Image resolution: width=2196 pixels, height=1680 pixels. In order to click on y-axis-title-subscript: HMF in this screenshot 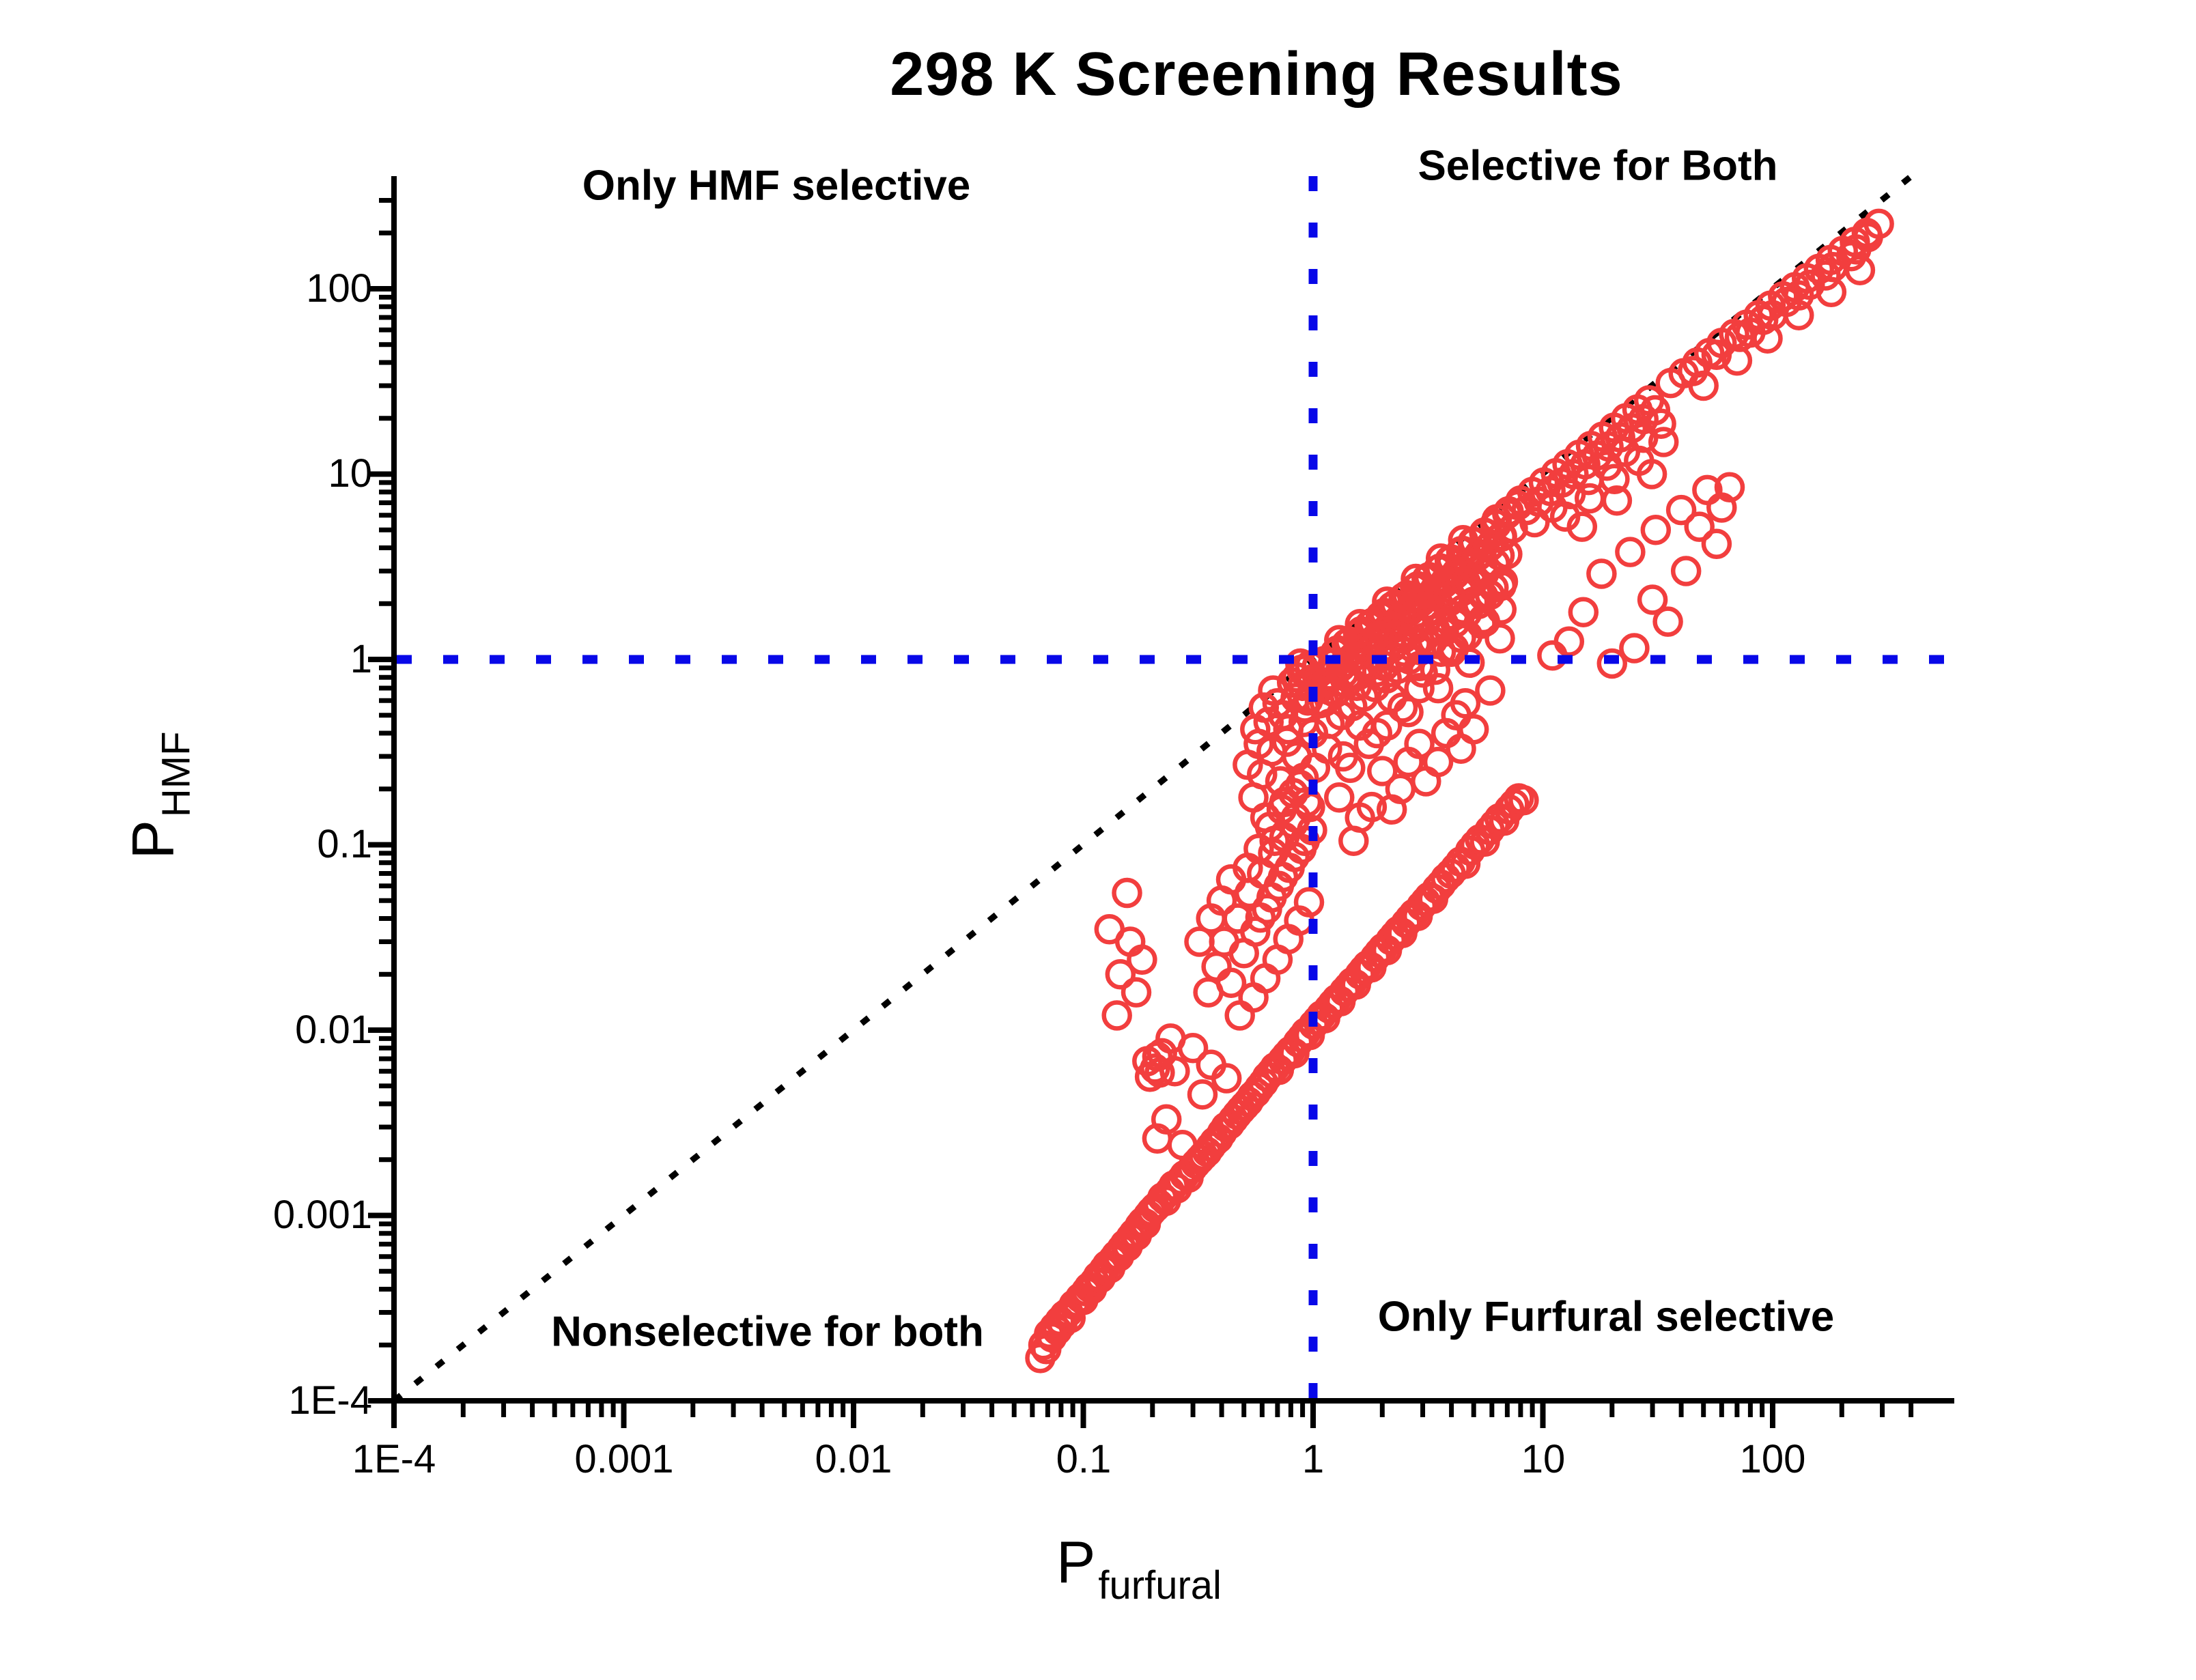, I will do `click(176, 774)`.